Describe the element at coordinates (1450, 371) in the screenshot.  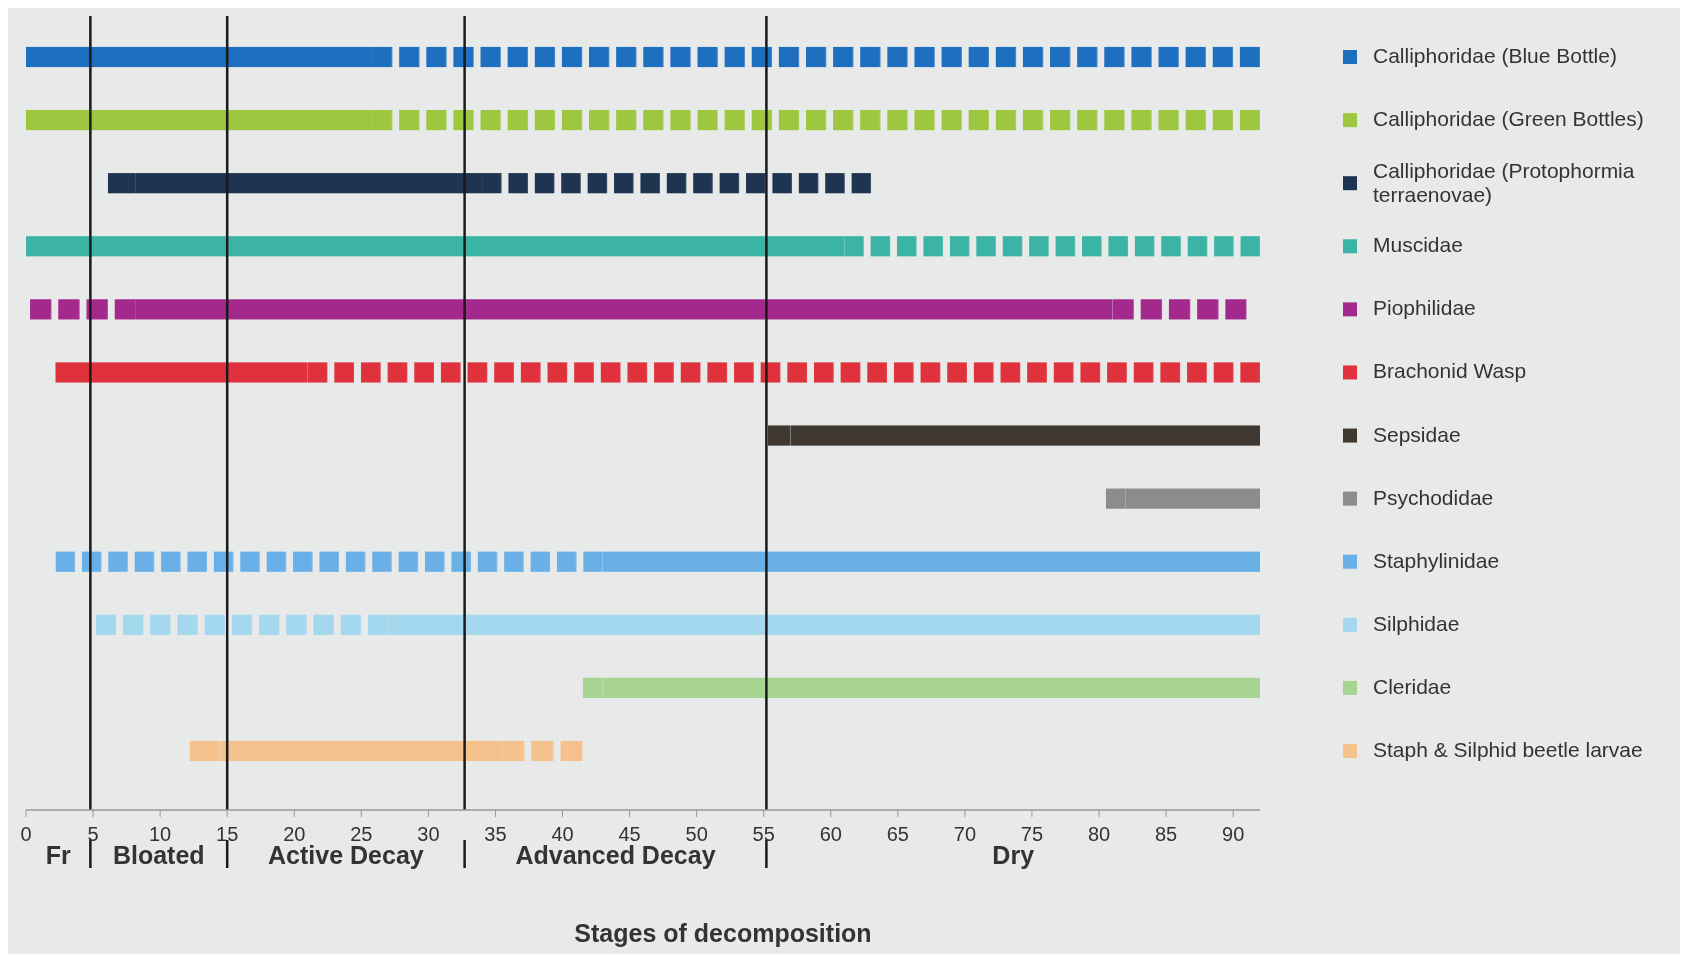
I see `legend-label: Brachonid Wasp` at that location.